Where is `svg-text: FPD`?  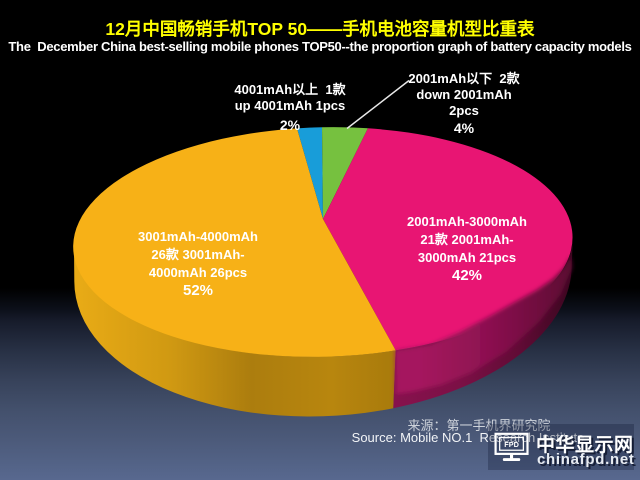 svg-text: FPD is located at coordinates (511, 444).